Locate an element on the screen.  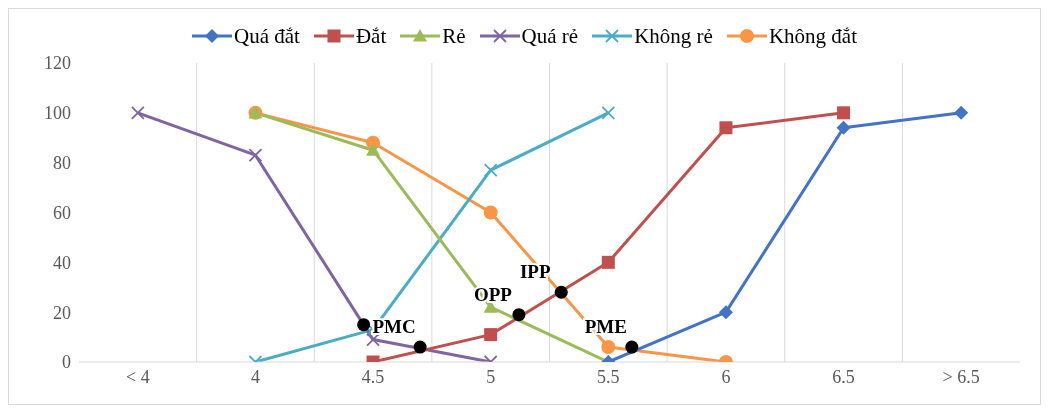
y-tick-label: 0 is located at coordinates (66, 362).